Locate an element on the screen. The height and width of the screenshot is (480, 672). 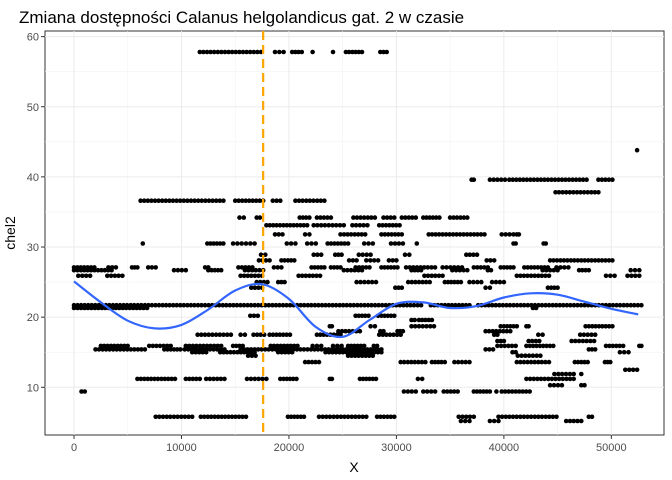
y-tick-label: 40 is located at coordinates (33, 178).